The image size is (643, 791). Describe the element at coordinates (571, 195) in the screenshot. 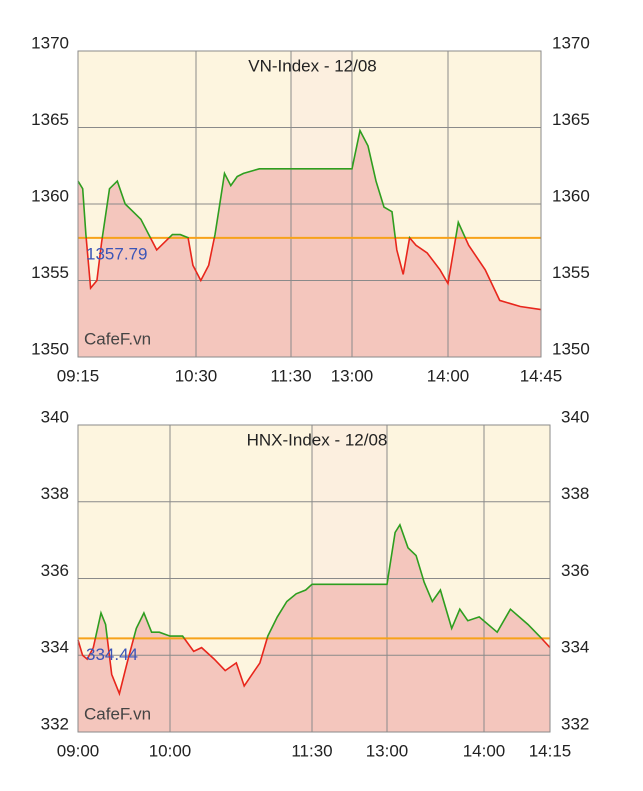

I see `y-tick-label-right: 1360` at that location.